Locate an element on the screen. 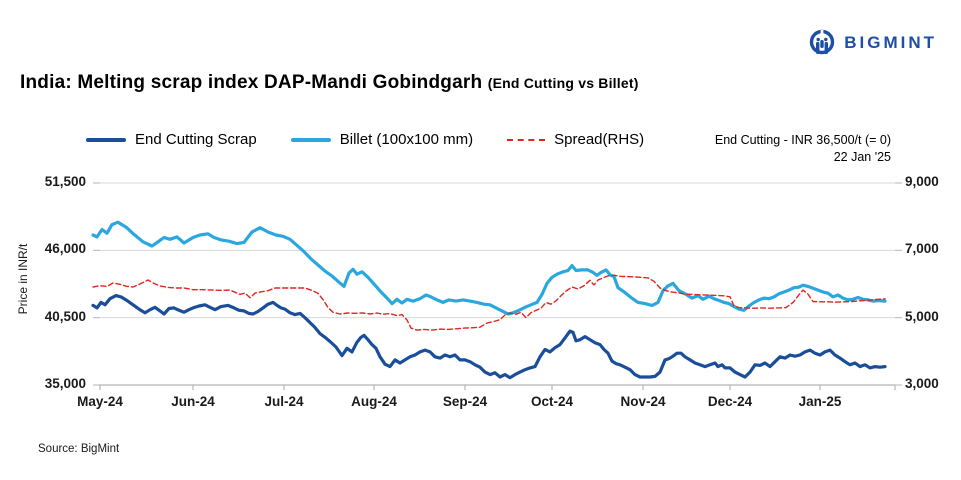  right-axis-tick-label: 5,000 is located at coordinates (922, 316).